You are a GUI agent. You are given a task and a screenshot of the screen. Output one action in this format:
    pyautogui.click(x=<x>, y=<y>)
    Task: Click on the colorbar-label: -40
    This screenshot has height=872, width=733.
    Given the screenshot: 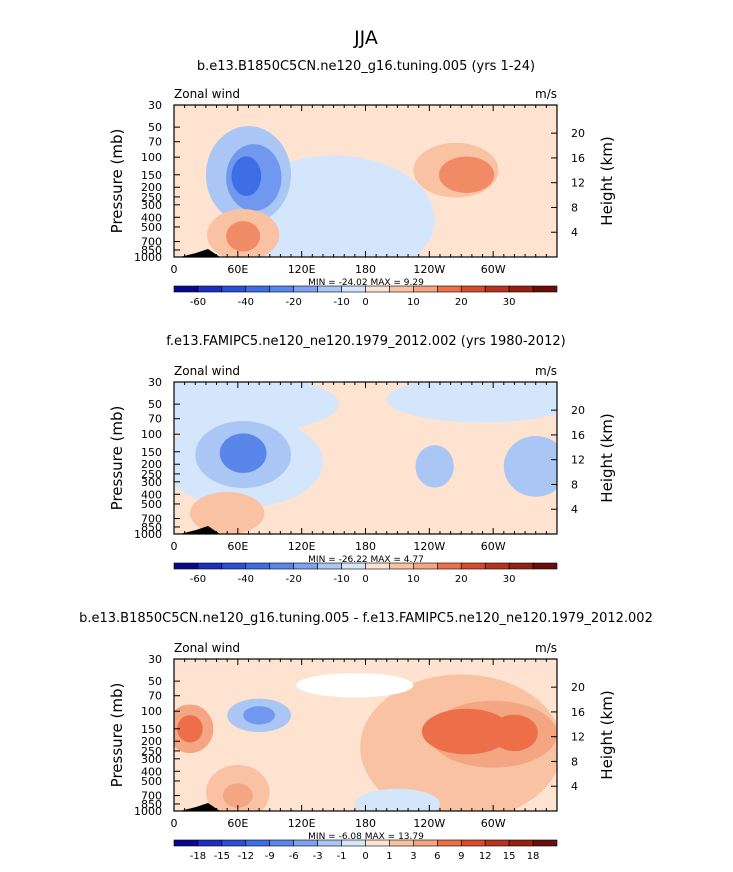 What is the action you would take?
    pyautogui.click(x=246, y=302)
    